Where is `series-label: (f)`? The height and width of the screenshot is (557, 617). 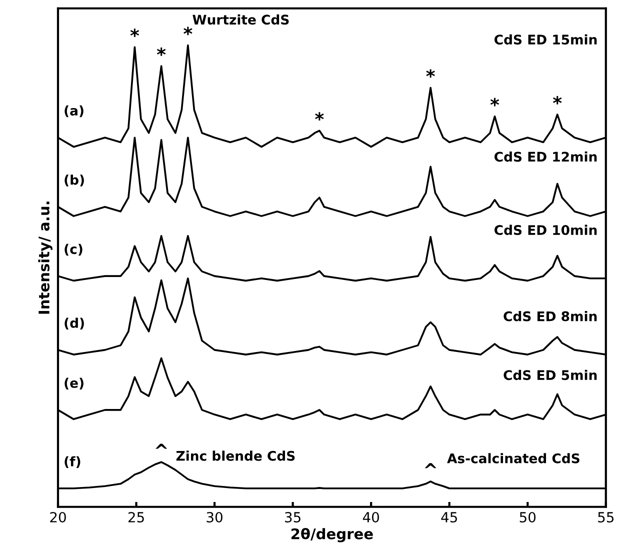 series-label: (f) is located at coordinates (72, 462).